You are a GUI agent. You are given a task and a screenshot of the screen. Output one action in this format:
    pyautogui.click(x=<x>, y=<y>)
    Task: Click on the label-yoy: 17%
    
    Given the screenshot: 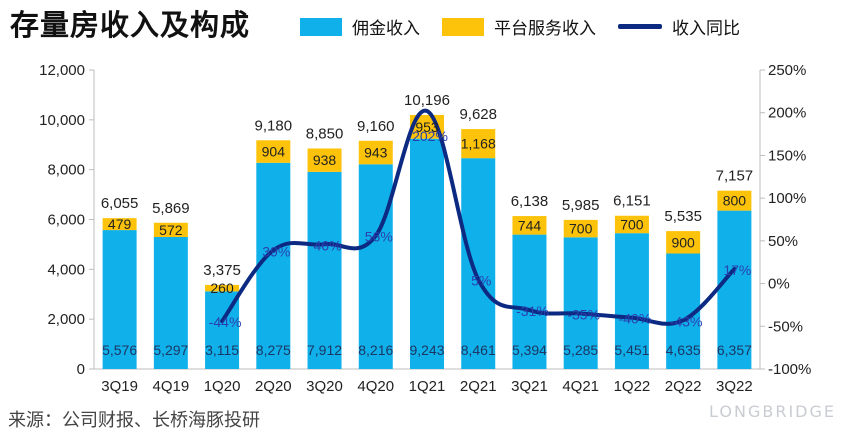 What is the action you would take?
    pyautogui.click(x=737, y=270)
    